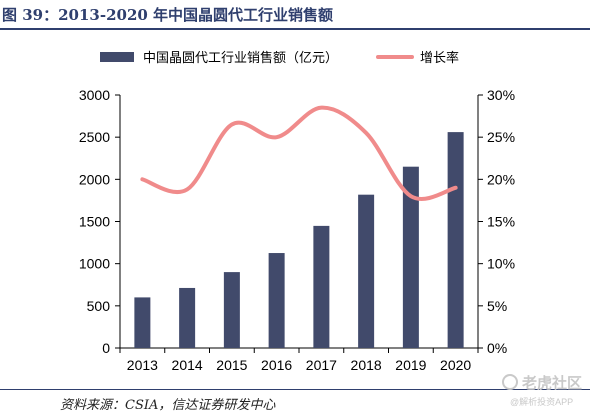  What do you see at coordinates (276, 365) in the screenshot?
I see `x-tick-label: 2016` at bounding box center [276, 365].